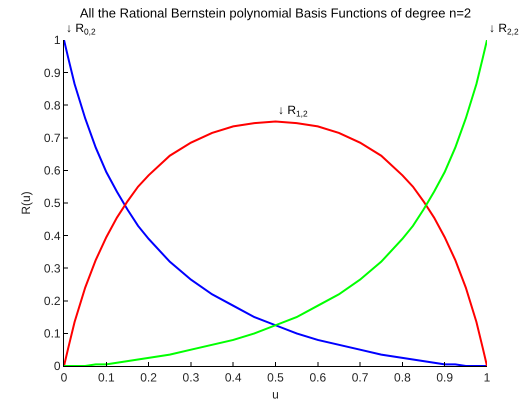 This screenshot has width=530, height=402. Describe the element at coordinates (191, 377) in the screenshot. I see `x-tick-label: 0.3` at that location.